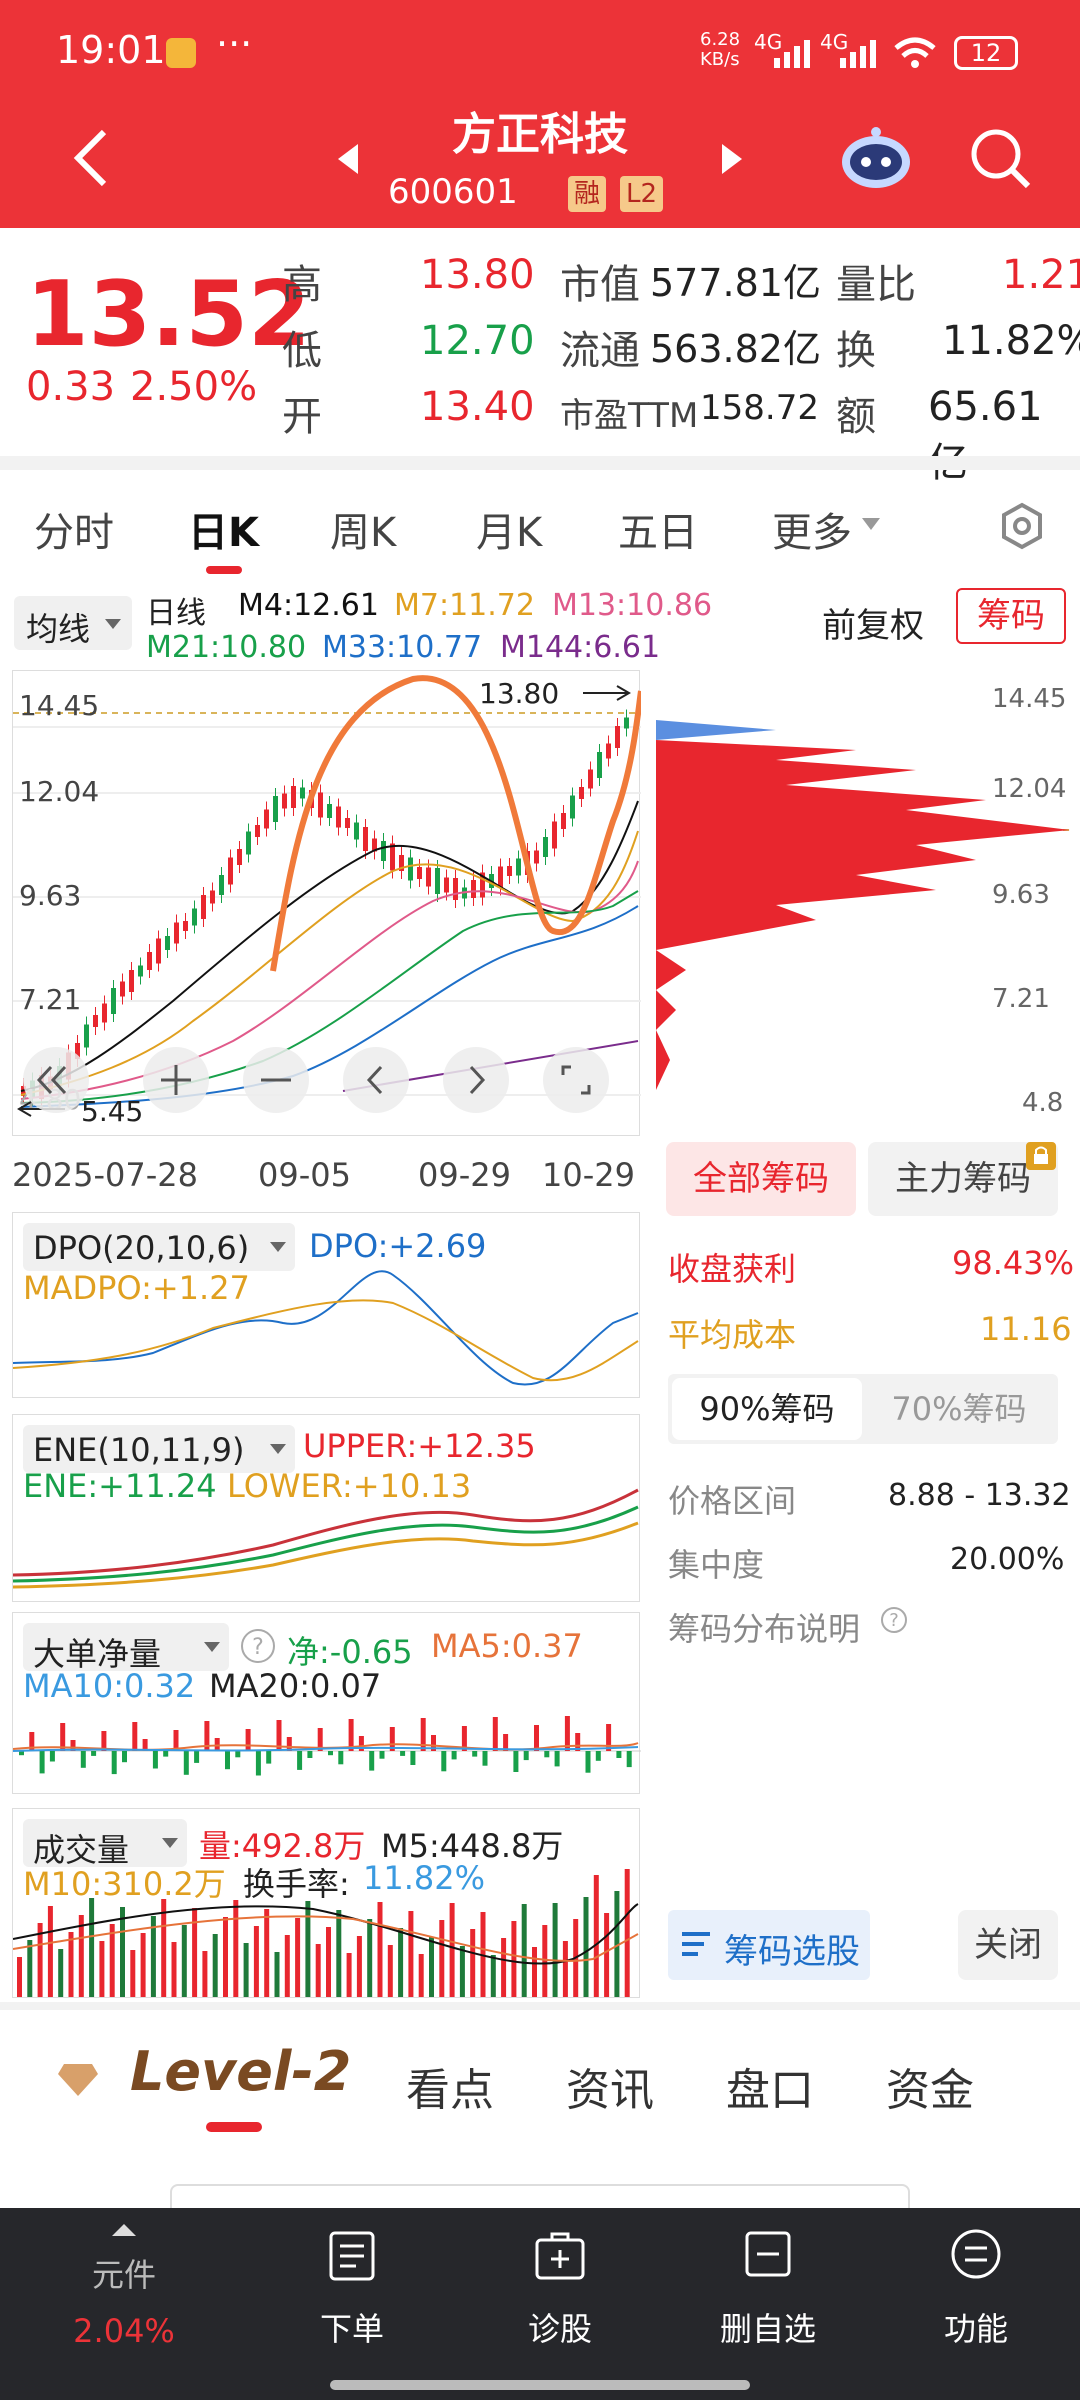 The image size is (1080, 2400). Describe the element at coordinates (56, 1080) in the screenshot. I see `rewind-icon` at that location.